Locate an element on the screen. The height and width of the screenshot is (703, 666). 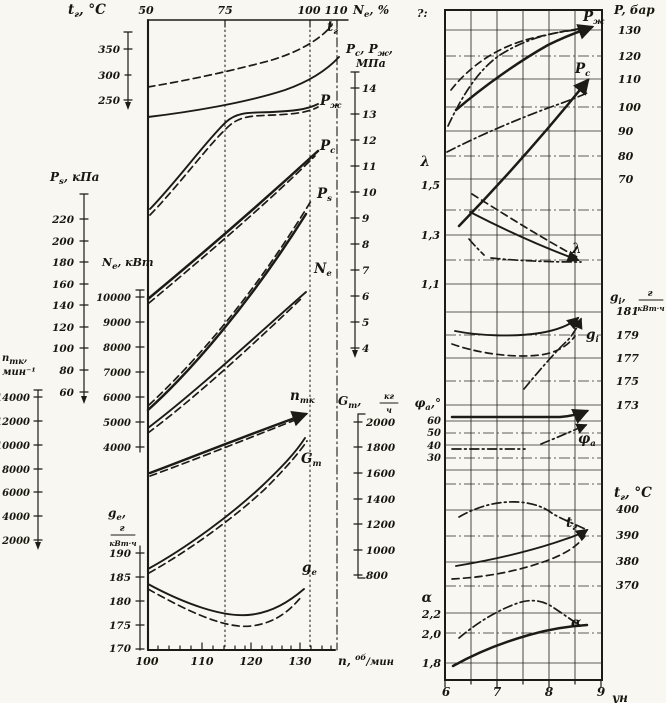
tick-label: 110 is located at coordinates (202, 661).